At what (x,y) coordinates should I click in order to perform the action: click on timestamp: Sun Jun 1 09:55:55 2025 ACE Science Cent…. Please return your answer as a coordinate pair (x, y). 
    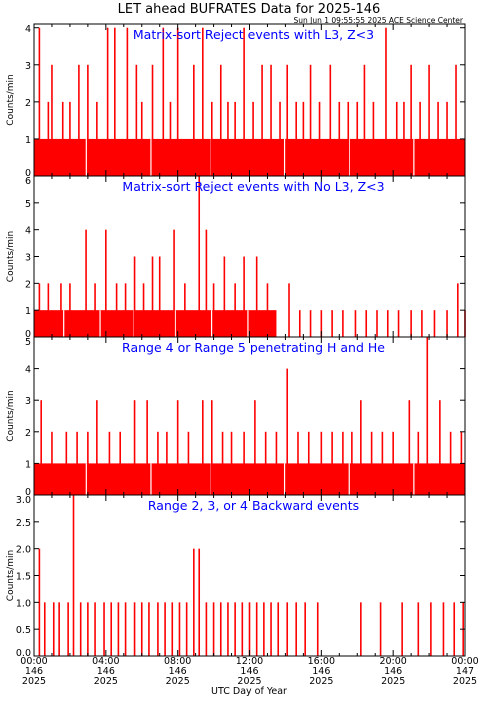
    Looking at the image, I should click on (378, 20).